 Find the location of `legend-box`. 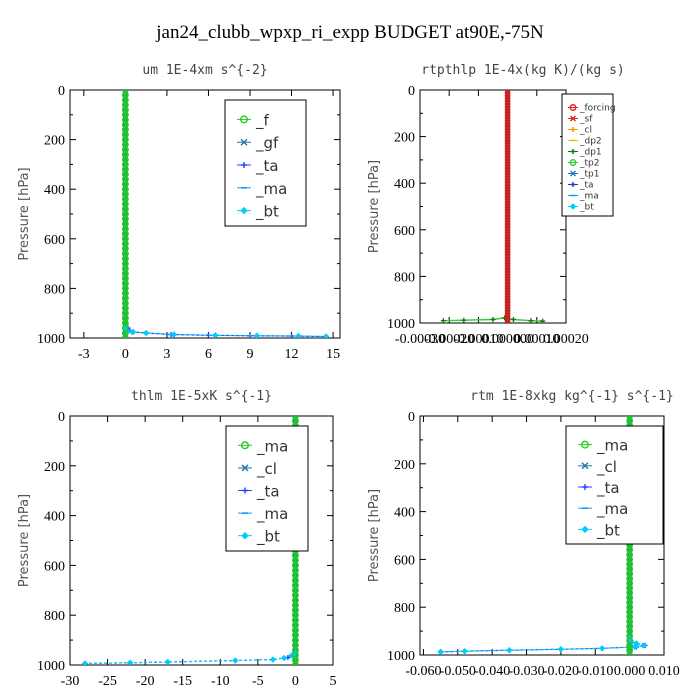

legend-box is located at coordinates (265, 163).